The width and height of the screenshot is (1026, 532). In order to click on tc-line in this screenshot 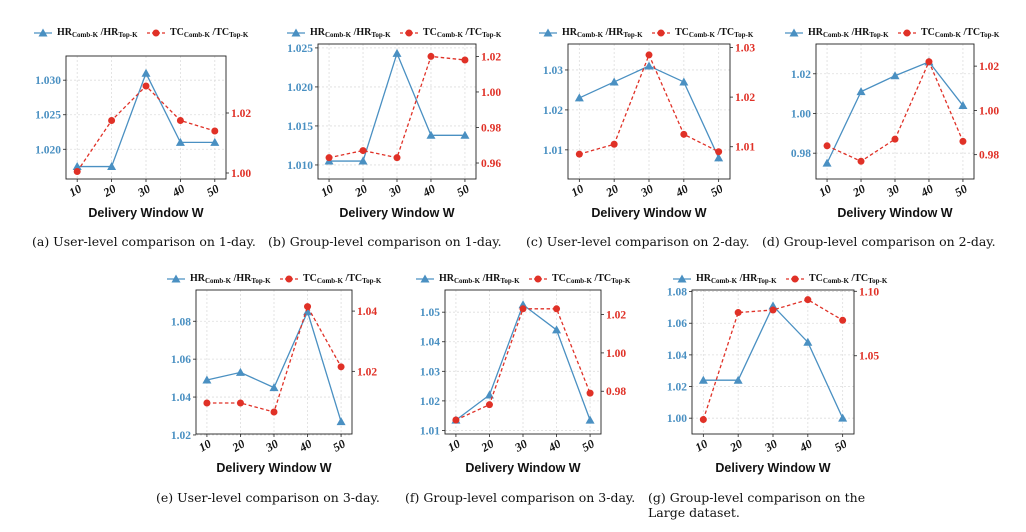, I will do `click(895, 111)`.